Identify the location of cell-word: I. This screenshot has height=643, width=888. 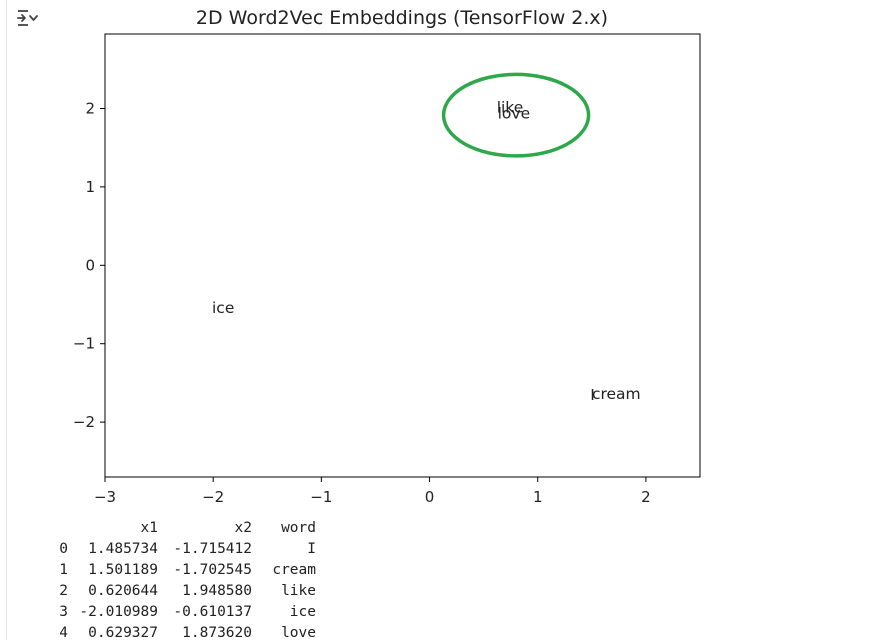
(311, 548).